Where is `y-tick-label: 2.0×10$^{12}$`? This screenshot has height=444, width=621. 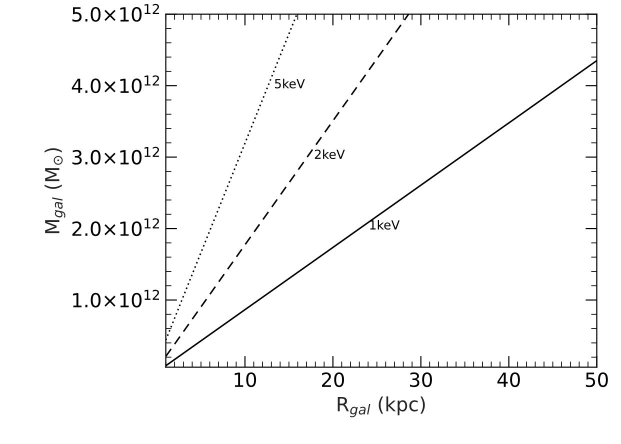 y-tick-label: 2.0×10$^{12}$ is located at coordinates (116, 227).